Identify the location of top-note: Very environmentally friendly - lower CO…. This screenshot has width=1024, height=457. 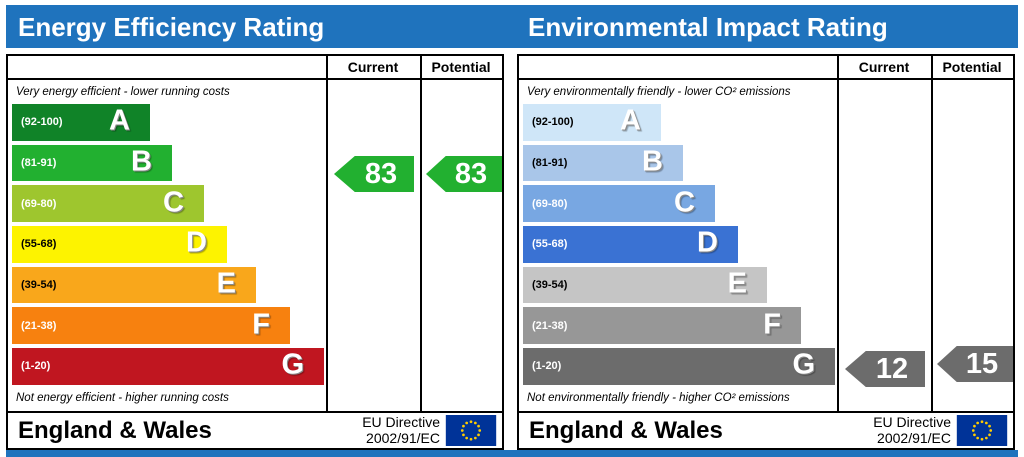
(659, 92).